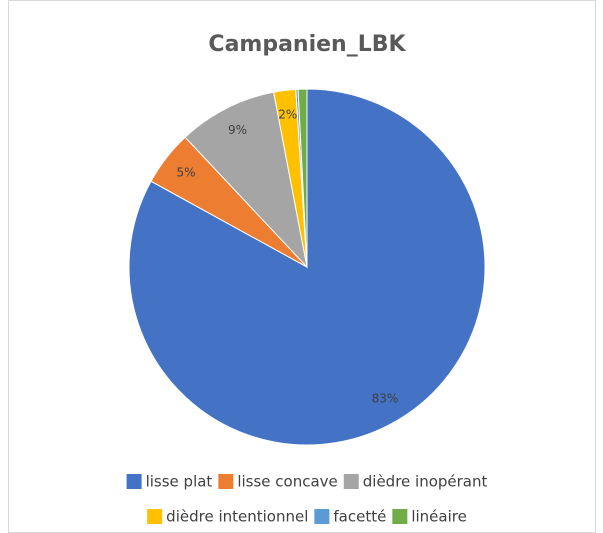  What do you see at coordinates (385, 398) in the screenshot?
I see `data-label: 83%` at bounding box center [385, 398].